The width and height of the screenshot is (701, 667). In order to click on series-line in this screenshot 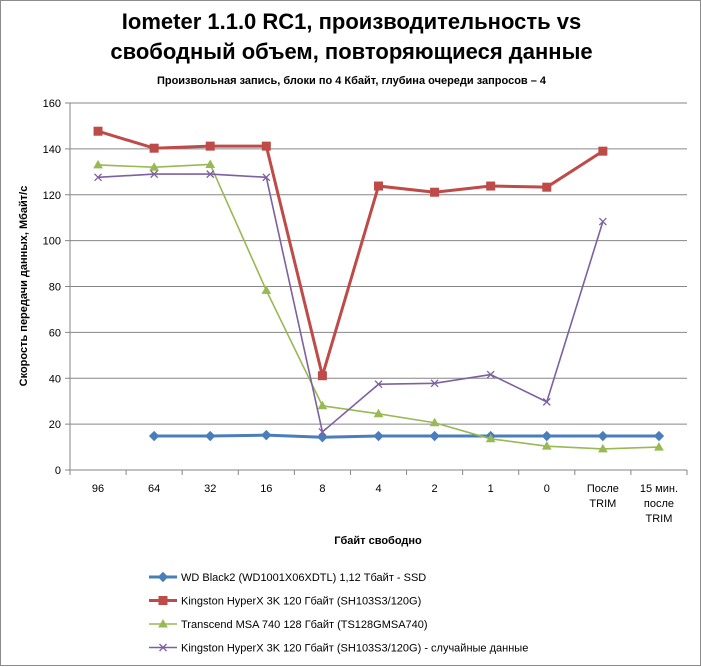, I will do `click(406, 436)`.